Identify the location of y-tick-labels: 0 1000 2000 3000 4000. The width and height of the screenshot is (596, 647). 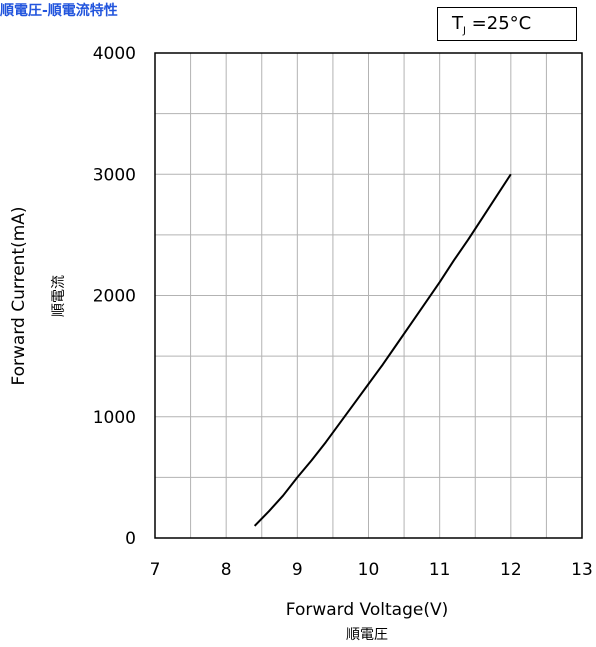
(114, 296).